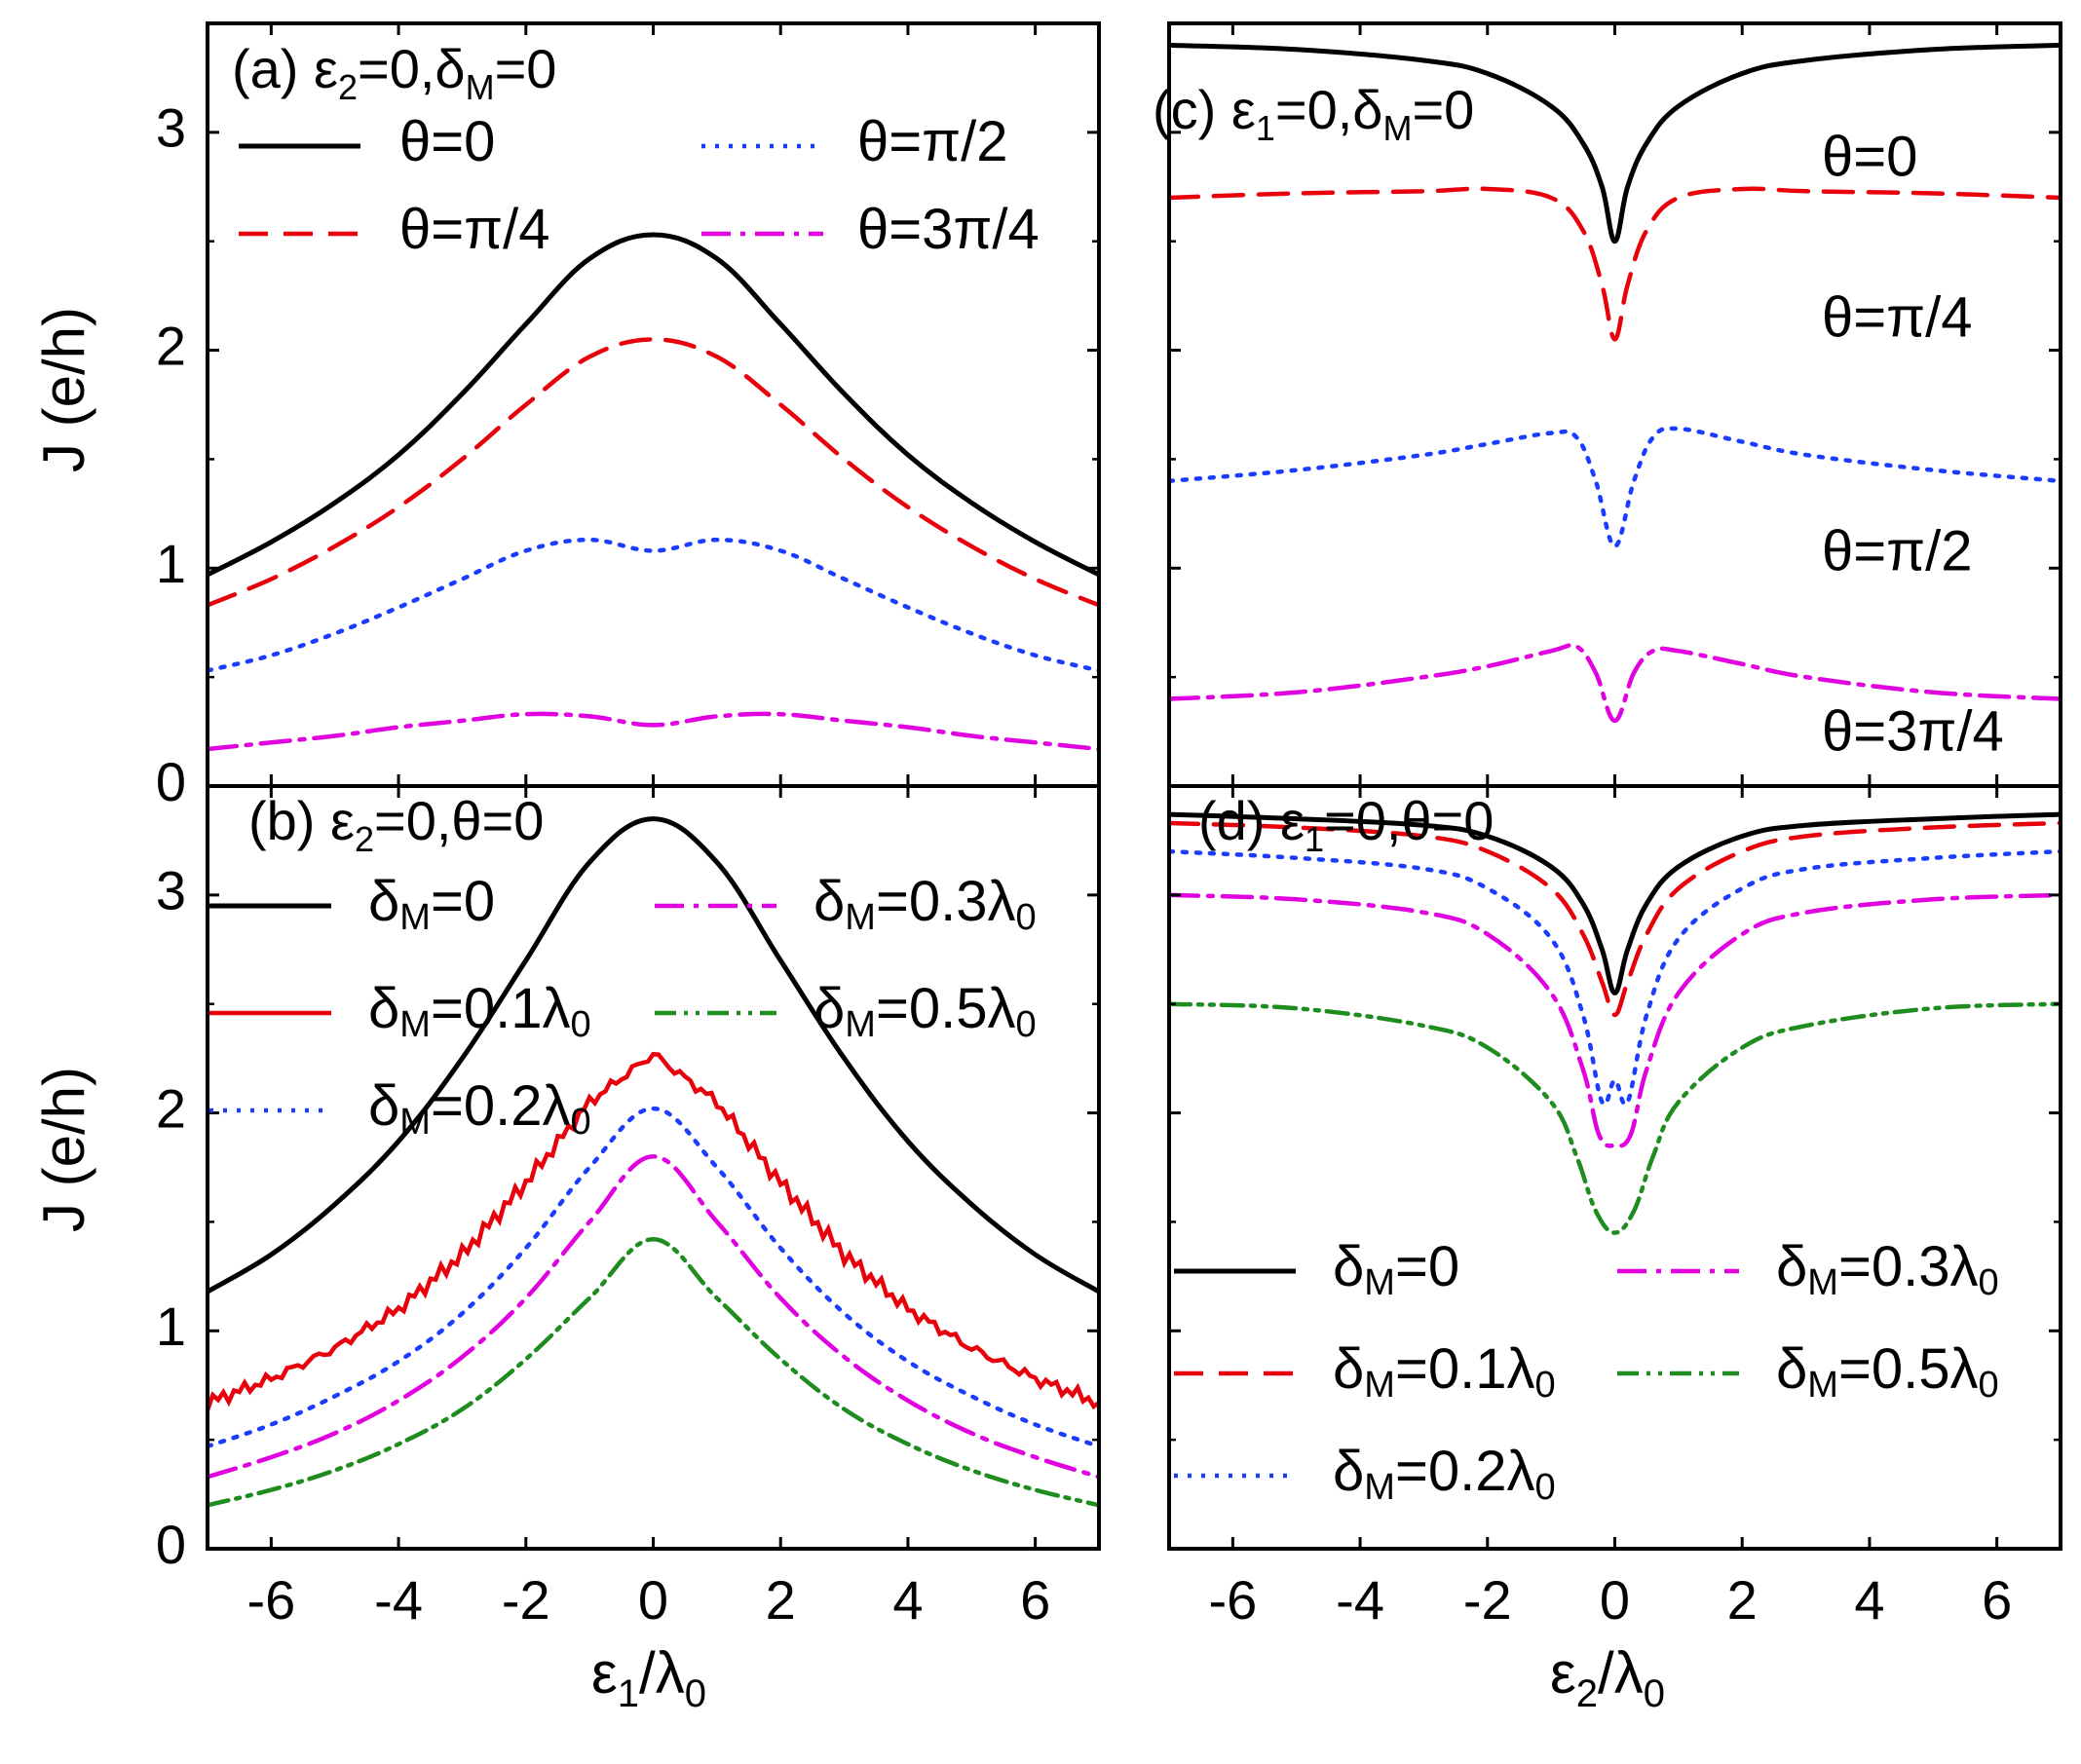 The image size is (2081, 1764). I want to click on panel-c-title: (c) ε1​=0,δM​=0, so click(1313, 113).